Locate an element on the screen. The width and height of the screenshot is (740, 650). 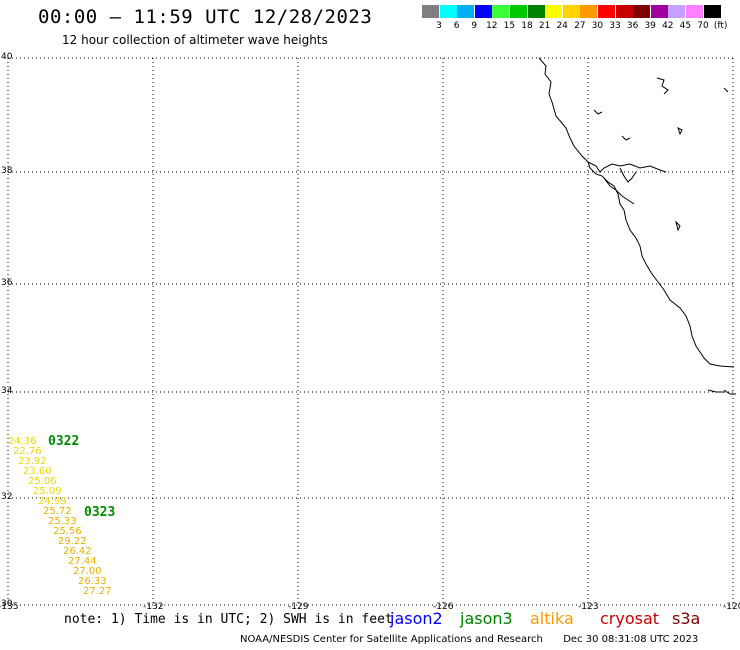
latitude-label: 38 is located at coordinates (7, 171).